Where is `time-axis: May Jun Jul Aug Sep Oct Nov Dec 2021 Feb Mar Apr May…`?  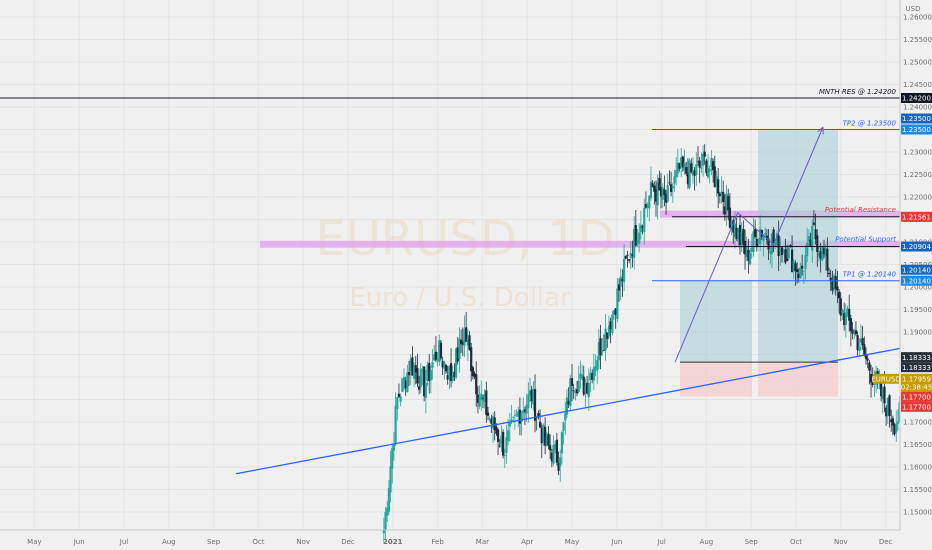
time-axis: May Jun Jul Aug Sep Oct Nov Dec 2021 Feb Mar Apr May… is located at coordinates (450, 537).